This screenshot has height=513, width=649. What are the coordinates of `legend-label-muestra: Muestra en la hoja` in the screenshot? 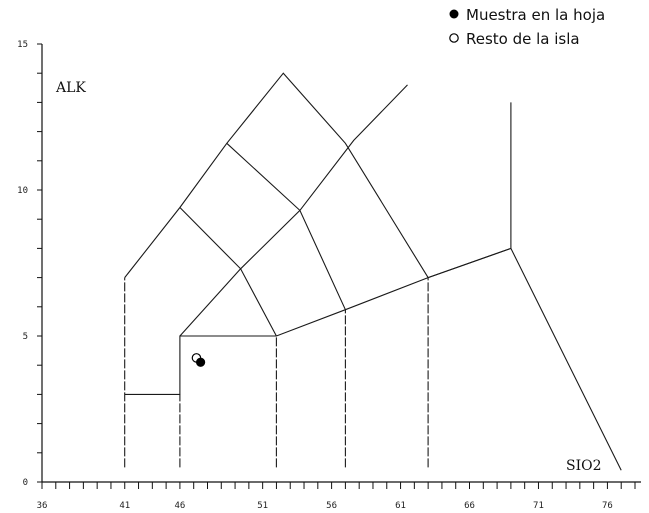 It's located at (535, 15).